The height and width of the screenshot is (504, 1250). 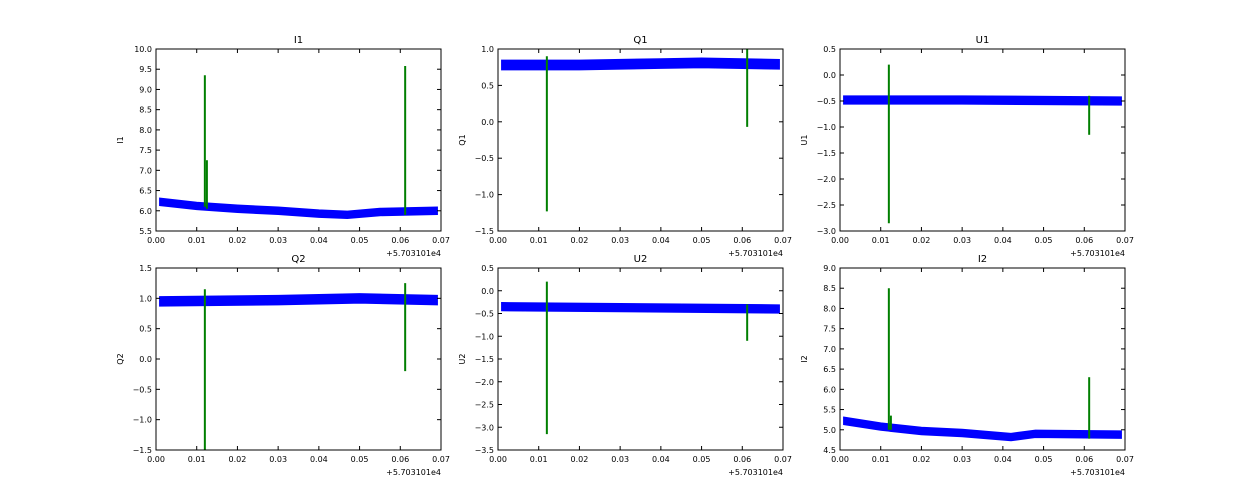 What do you see at coordinates (145, 268) in the screenshot?
I see `y-tick-label: 1.5` at bounding box center [145, 268].